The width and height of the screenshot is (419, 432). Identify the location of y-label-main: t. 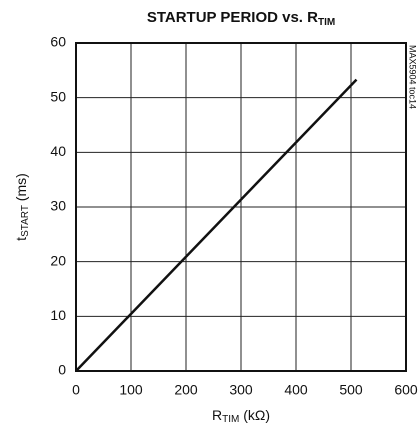
(21, 239).